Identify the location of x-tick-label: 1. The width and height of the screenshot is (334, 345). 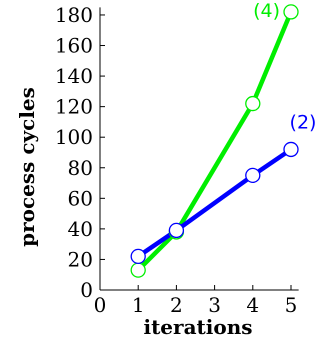
(138, 305).